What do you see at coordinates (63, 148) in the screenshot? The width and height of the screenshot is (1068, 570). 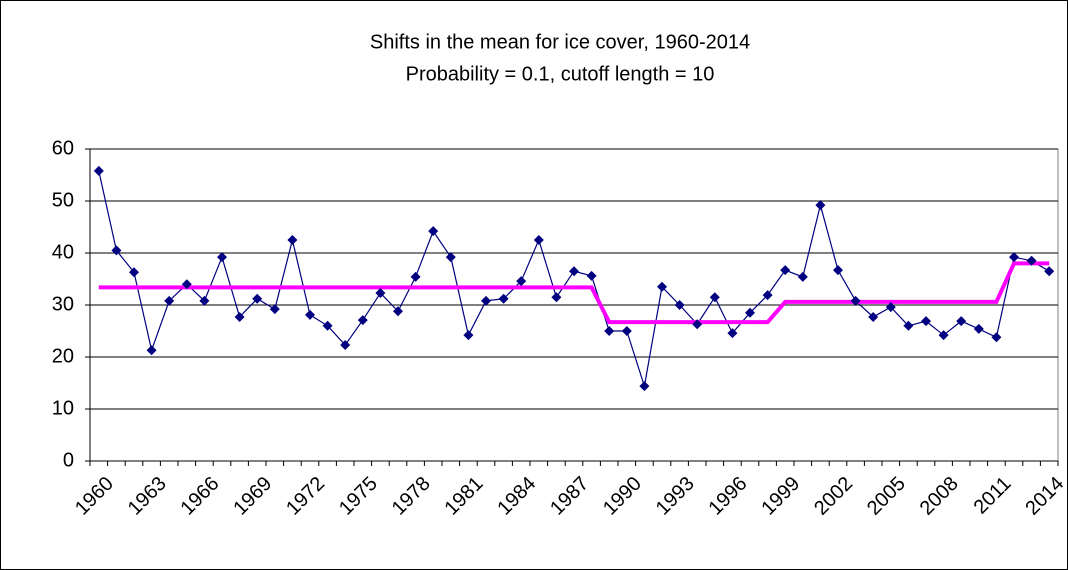 I see `y-tick-label: 60` at bounding box center [63, 148].